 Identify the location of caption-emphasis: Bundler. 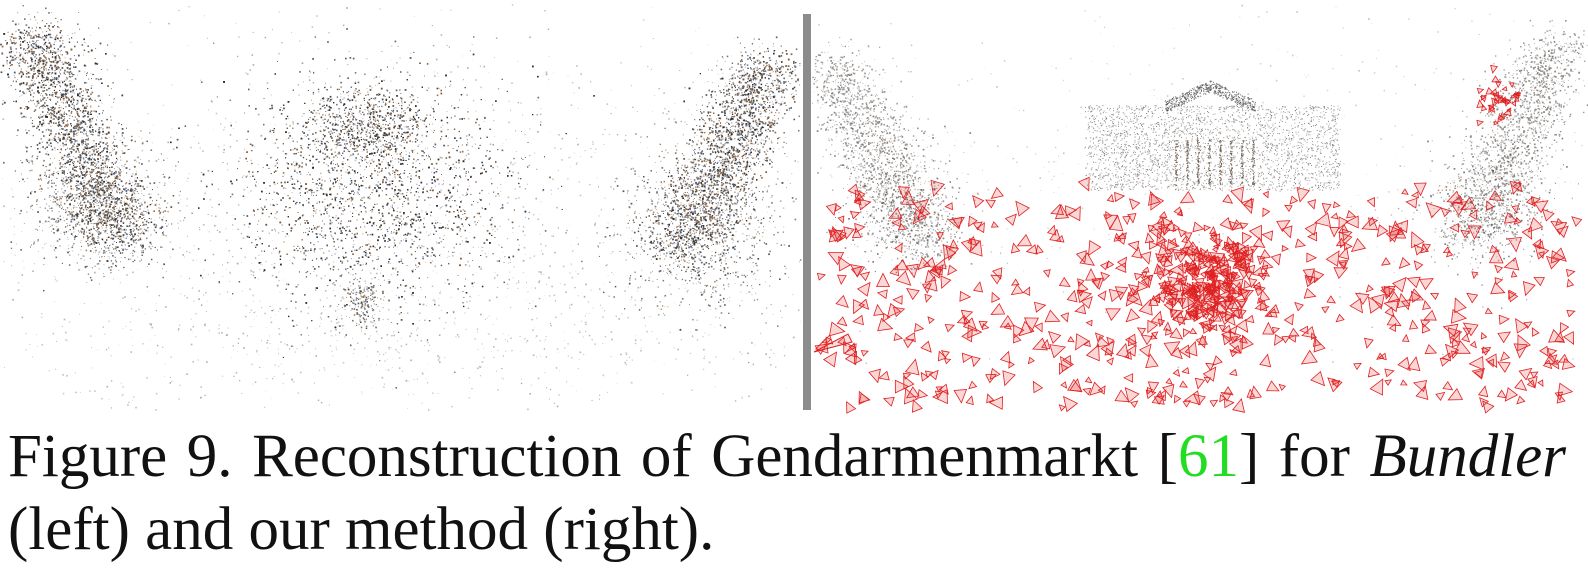
(1467, 456).